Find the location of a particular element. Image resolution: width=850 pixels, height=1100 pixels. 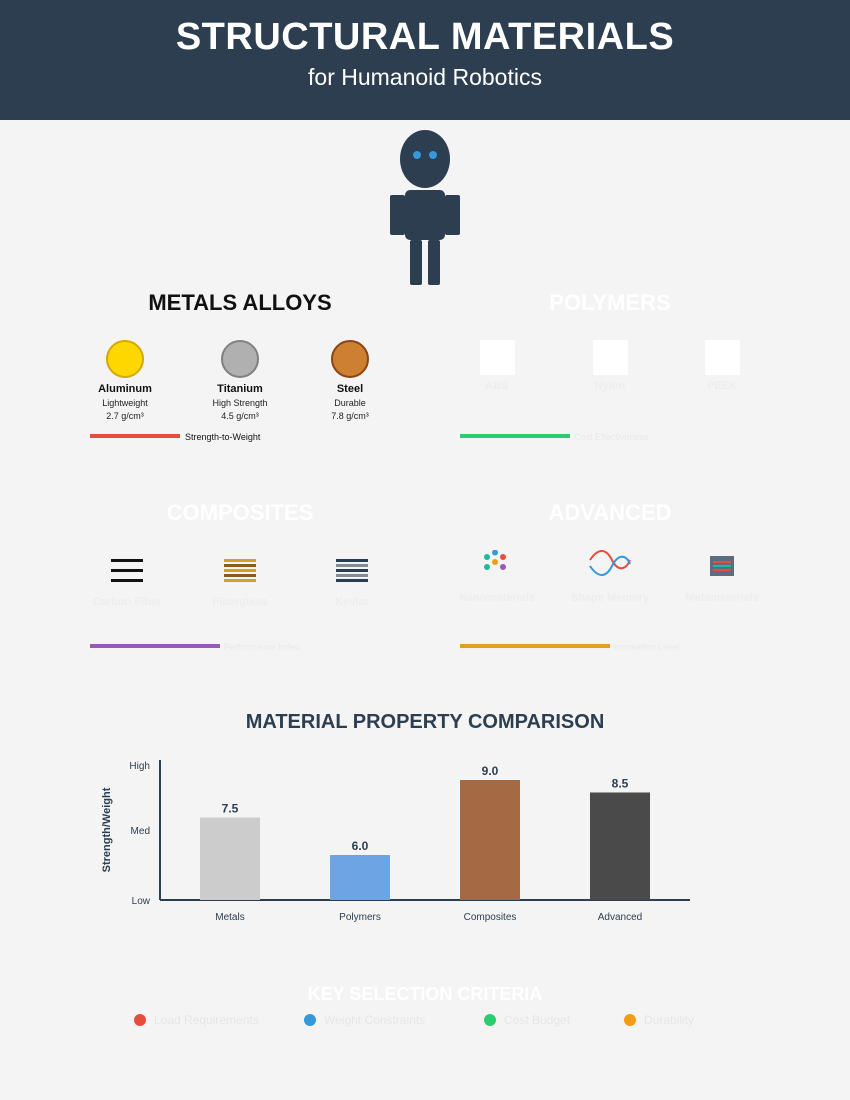

aluminum-swatch-icon is located at coordinates (125, 359).